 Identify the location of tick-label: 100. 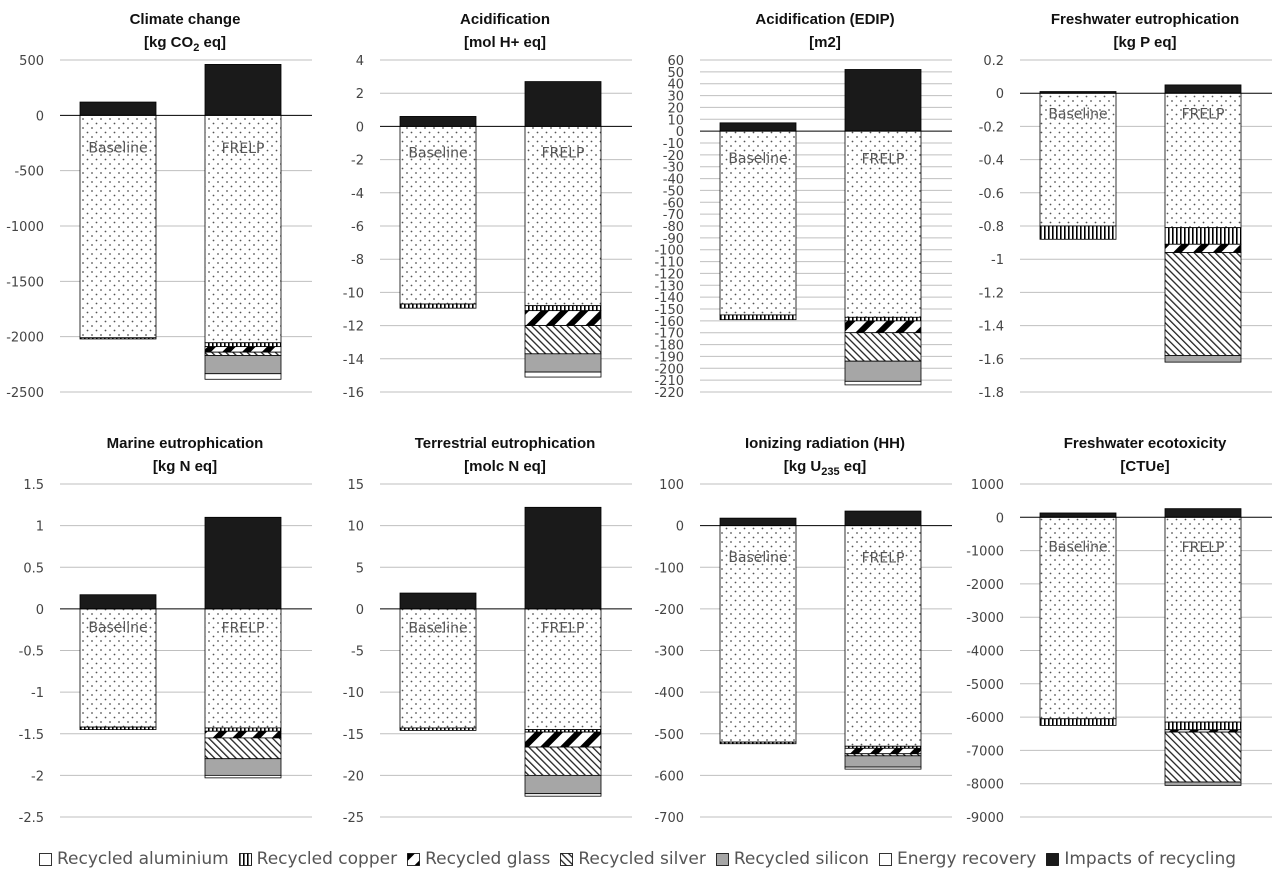
(671, 485).